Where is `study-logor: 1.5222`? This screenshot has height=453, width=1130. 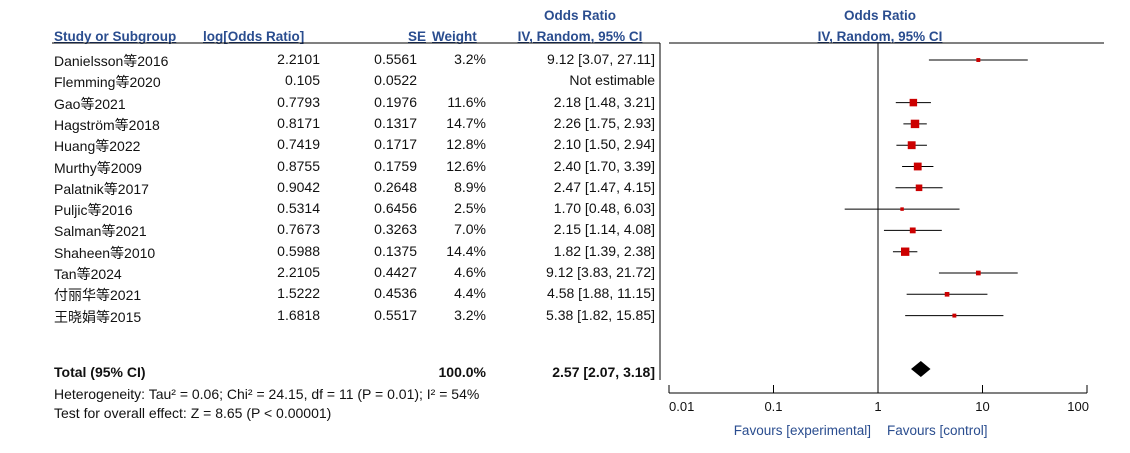
study-logor: 1.5222 is located at coordinates (298, 293).